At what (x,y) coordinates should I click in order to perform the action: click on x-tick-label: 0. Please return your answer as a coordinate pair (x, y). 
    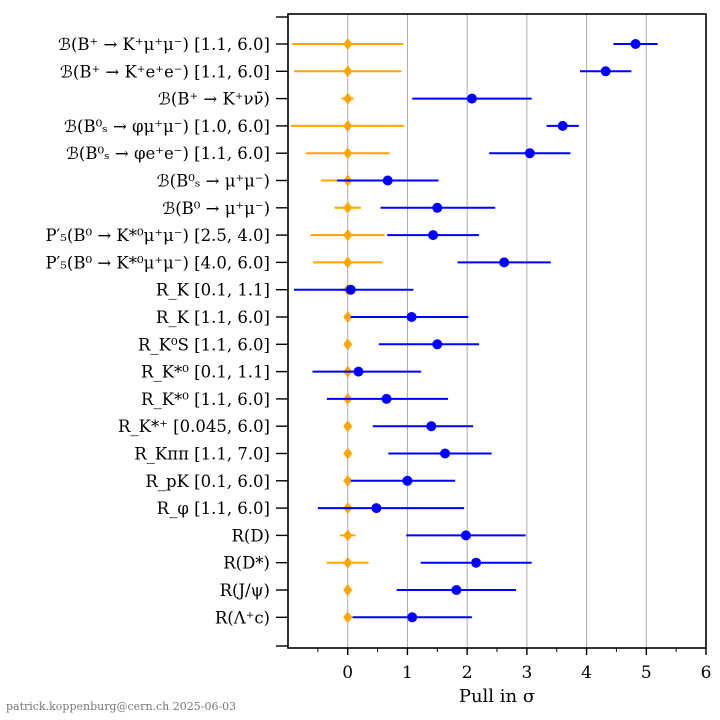
    Looking at the image, I should click on (347, 673).